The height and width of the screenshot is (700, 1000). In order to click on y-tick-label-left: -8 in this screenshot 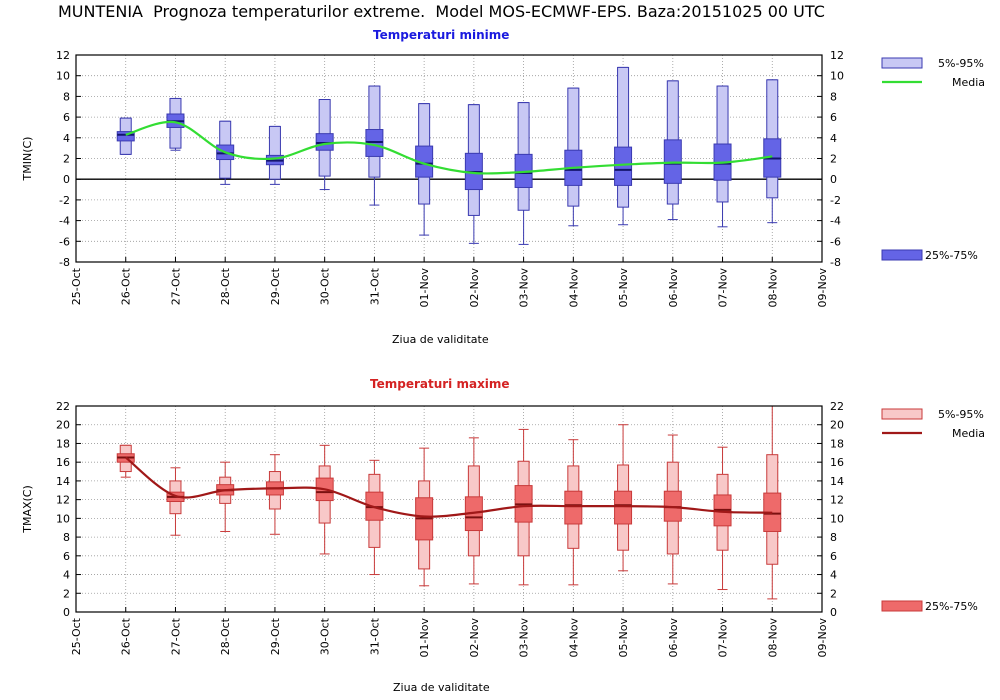, I will do `click(64, 262)`.